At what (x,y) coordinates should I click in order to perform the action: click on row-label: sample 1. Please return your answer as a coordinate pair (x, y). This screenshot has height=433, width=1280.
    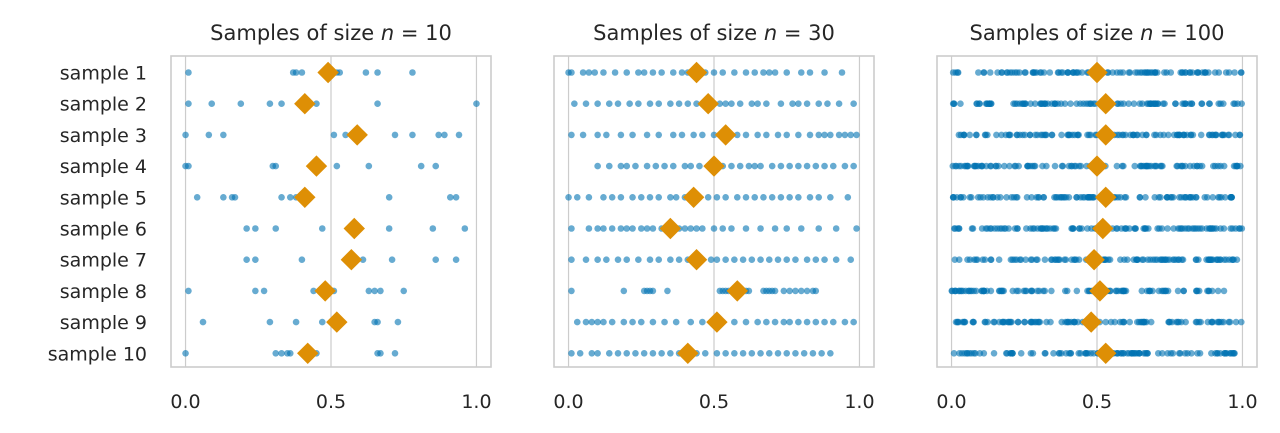
    Looking at the image, I should click on (103, 74).